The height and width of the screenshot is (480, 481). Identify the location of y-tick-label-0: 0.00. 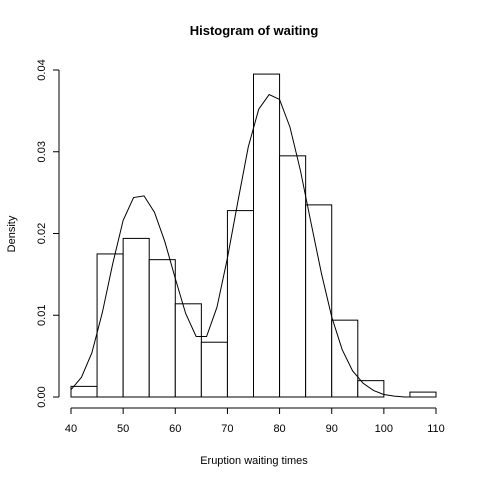
(42, 396).